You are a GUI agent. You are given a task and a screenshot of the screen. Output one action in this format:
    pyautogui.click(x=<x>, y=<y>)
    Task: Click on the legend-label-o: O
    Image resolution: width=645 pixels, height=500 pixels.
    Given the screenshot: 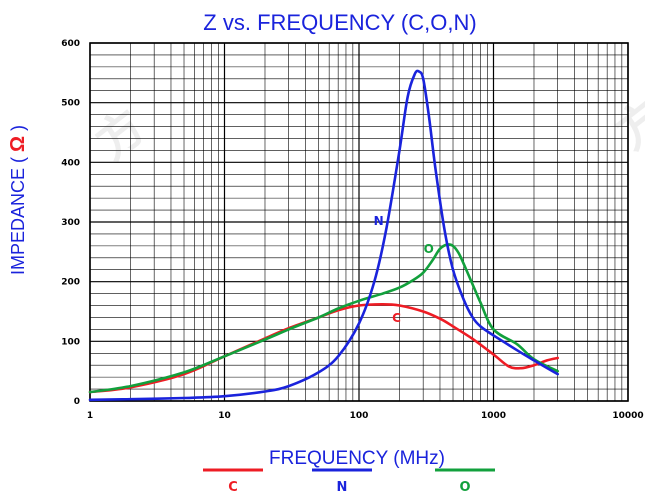 What is the action you would take?
    pyautogui.click(x=464, y=487)
    